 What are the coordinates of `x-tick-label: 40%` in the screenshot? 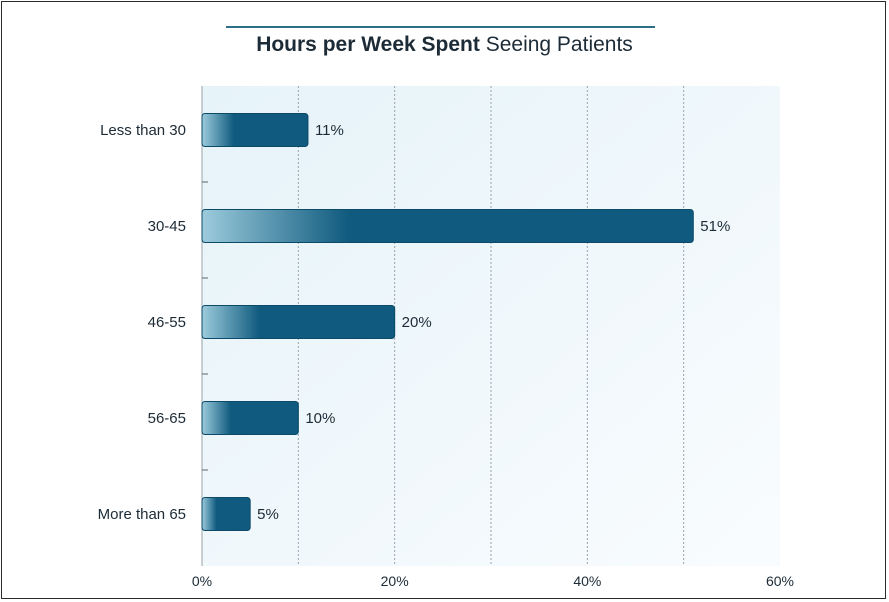 It's located at (587, 581).